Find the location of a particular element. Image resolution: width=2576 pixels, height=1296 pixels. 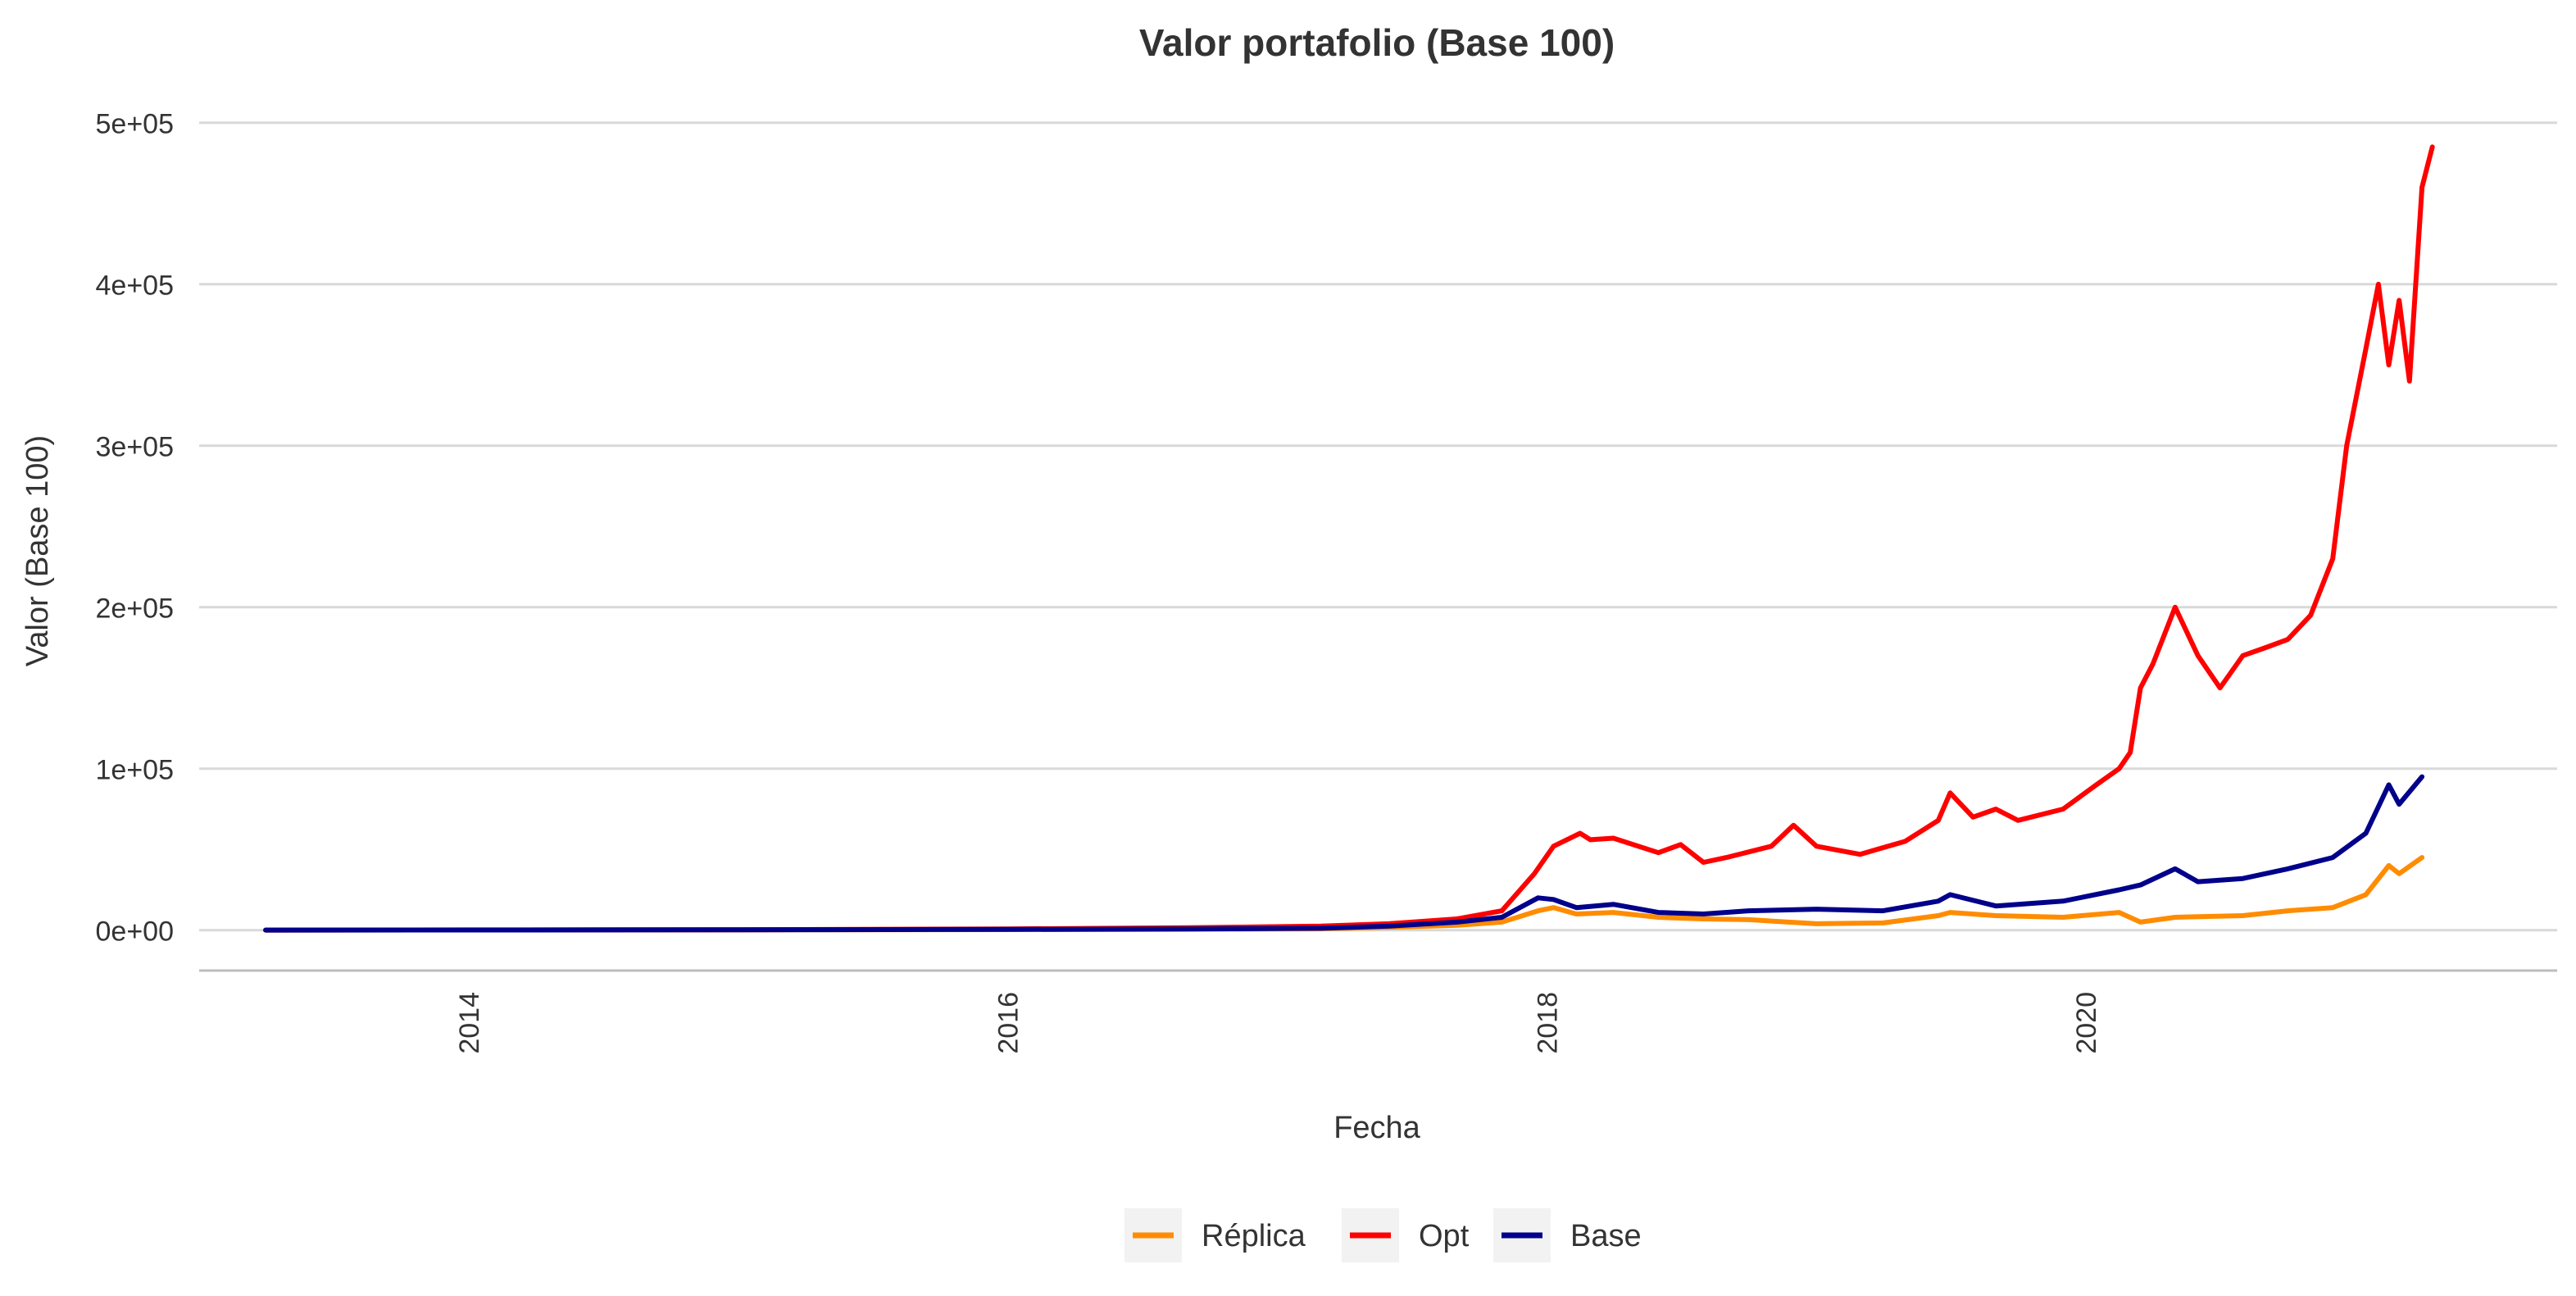

x-tick-label: 2020 is located at coordinates (2086, 1023).